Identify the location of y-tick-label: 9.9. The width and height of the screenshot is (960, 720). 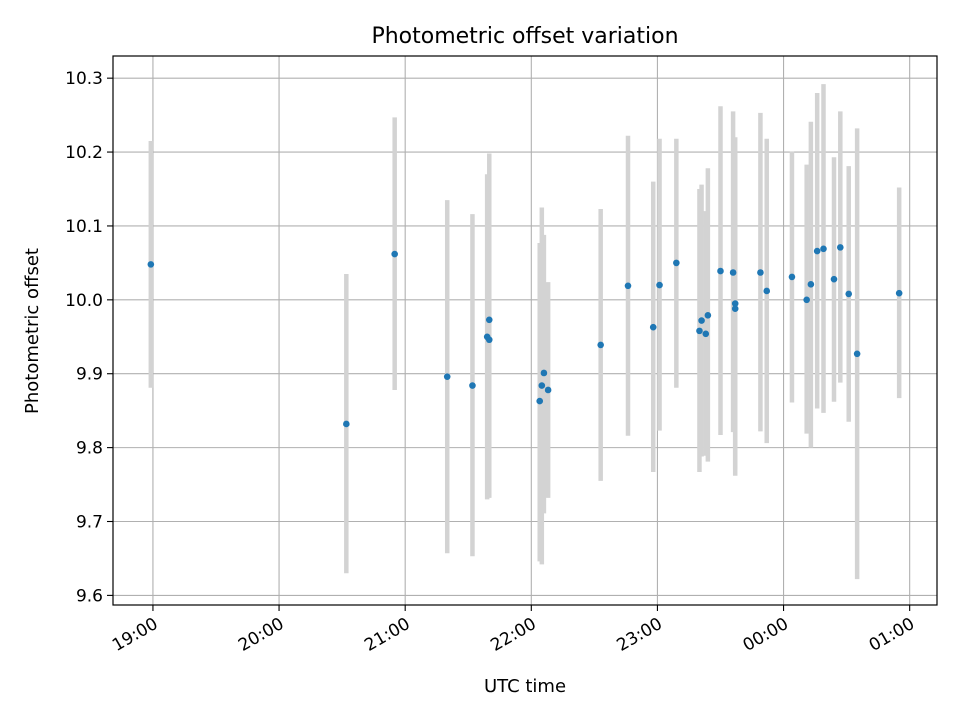
(89, 375).